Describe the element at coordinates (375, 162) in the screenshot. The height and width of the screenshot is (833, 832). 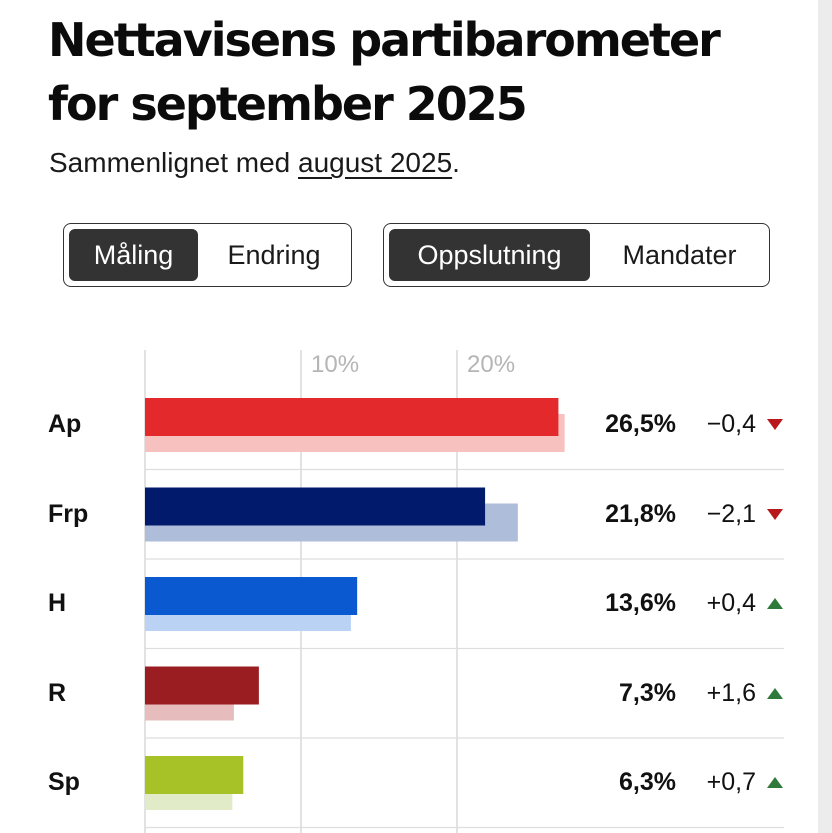
I see `comparison-period-link: august 2025` at that location.